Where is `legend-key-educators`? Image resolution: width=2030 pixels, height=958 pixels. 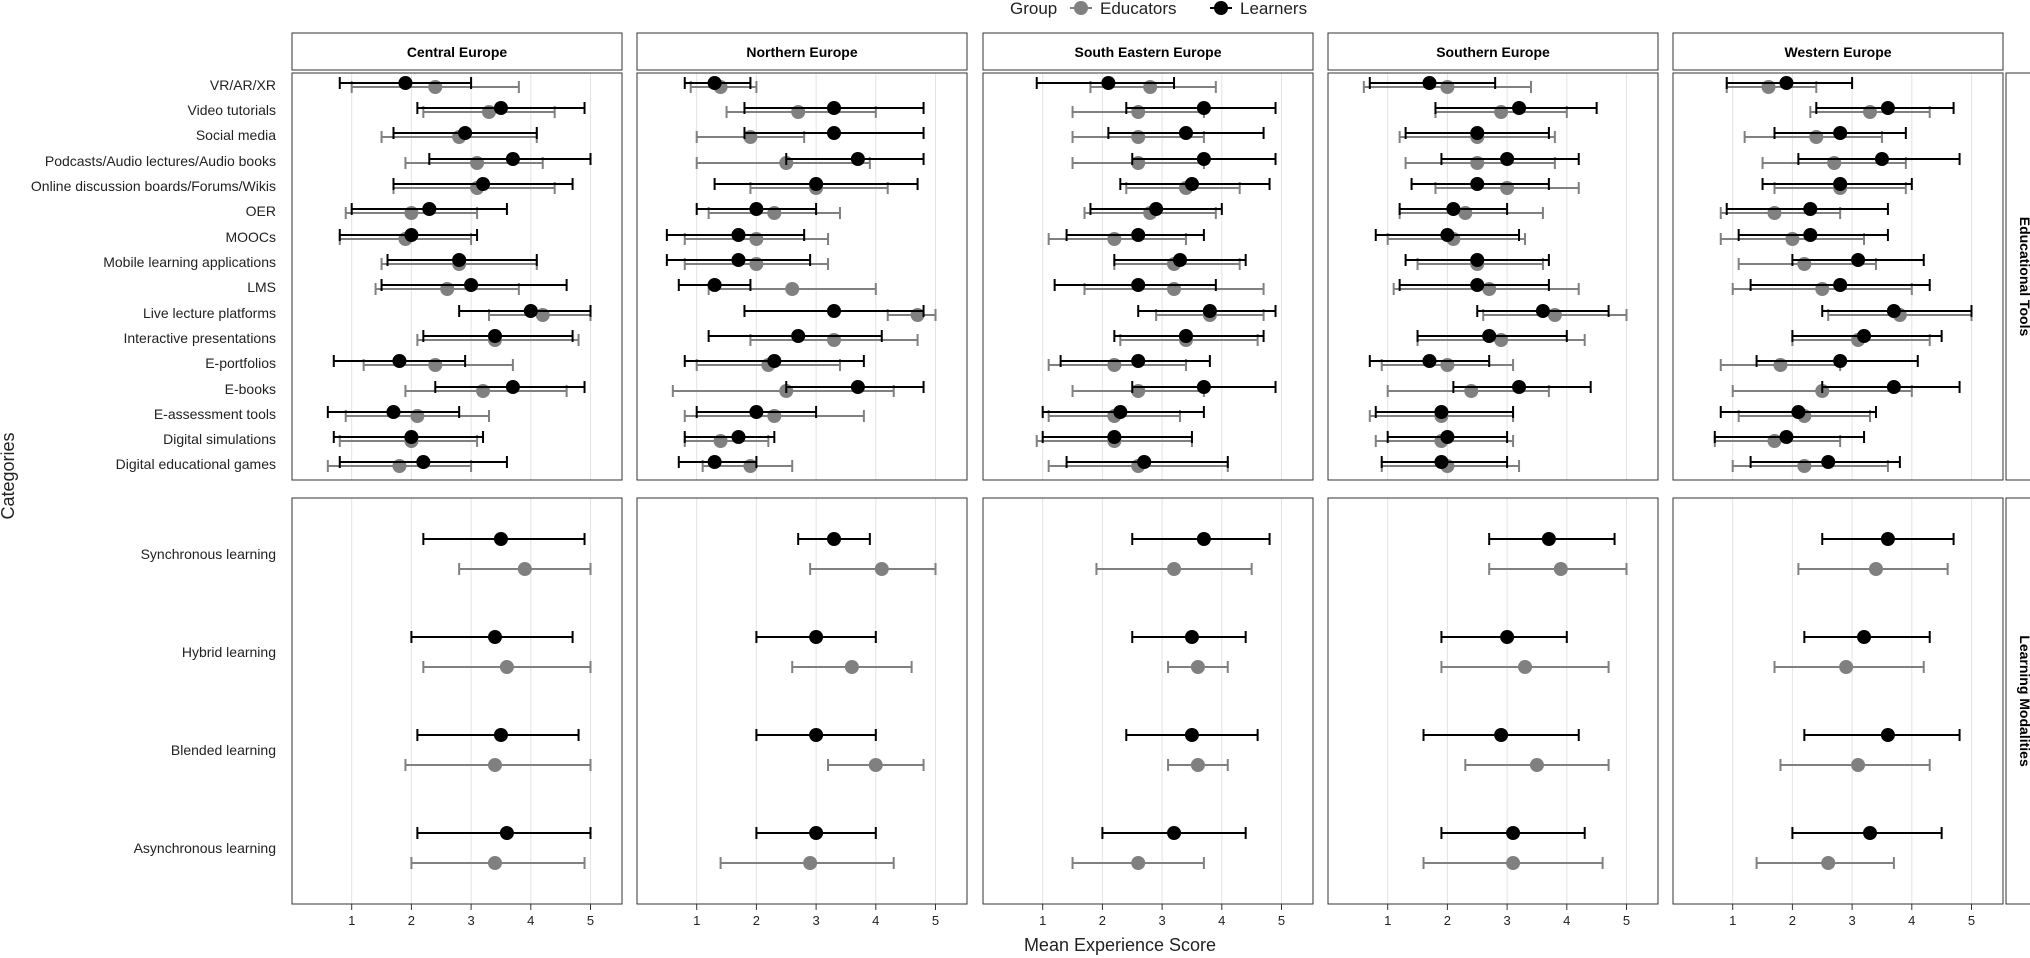
legend-key-educators is located at coordinates (1081, 8).